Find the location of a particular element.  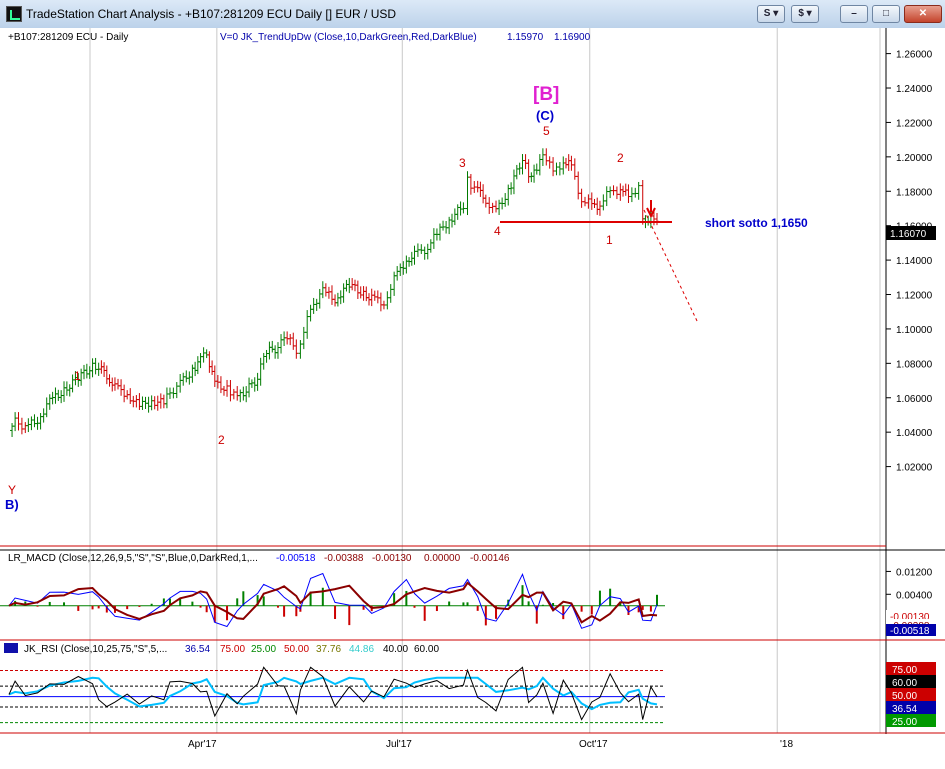

restore-button: □ is located at coordinates (886, 14).